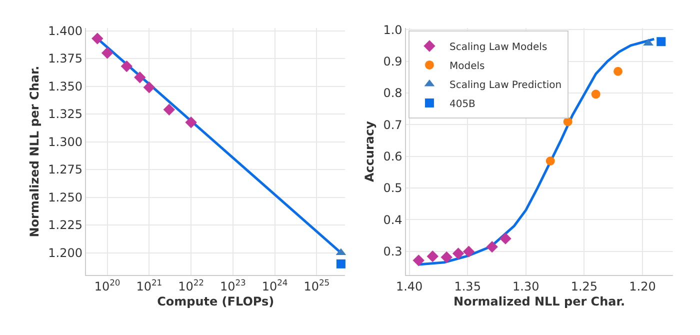  Describe the element at coordinates (392, 188) in the screenshot. I see `y-tick-label: 0.5` at that location.